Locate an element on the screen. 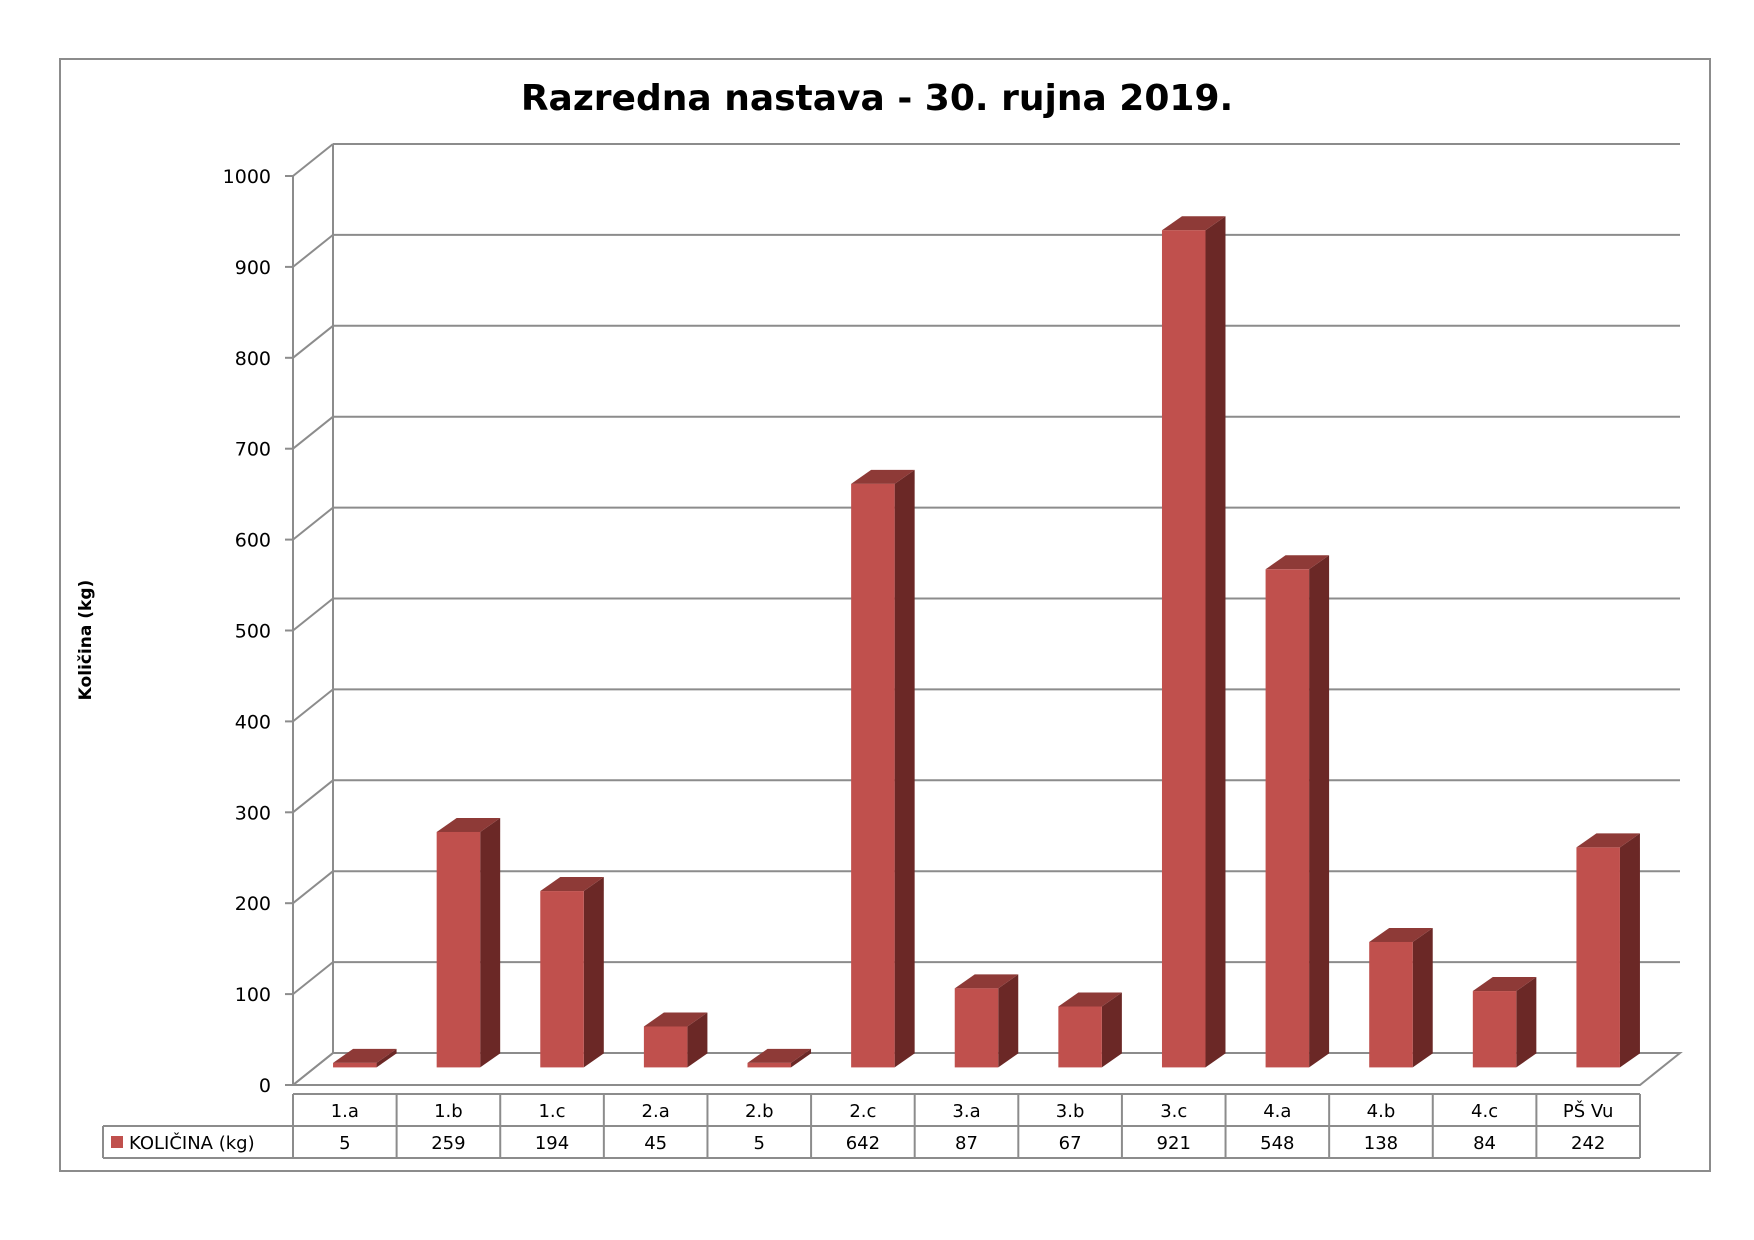 Image resolution: width=1754 pixels, height=1240 pixels. category-label: 1.b is located at coordinates (448, 1111).